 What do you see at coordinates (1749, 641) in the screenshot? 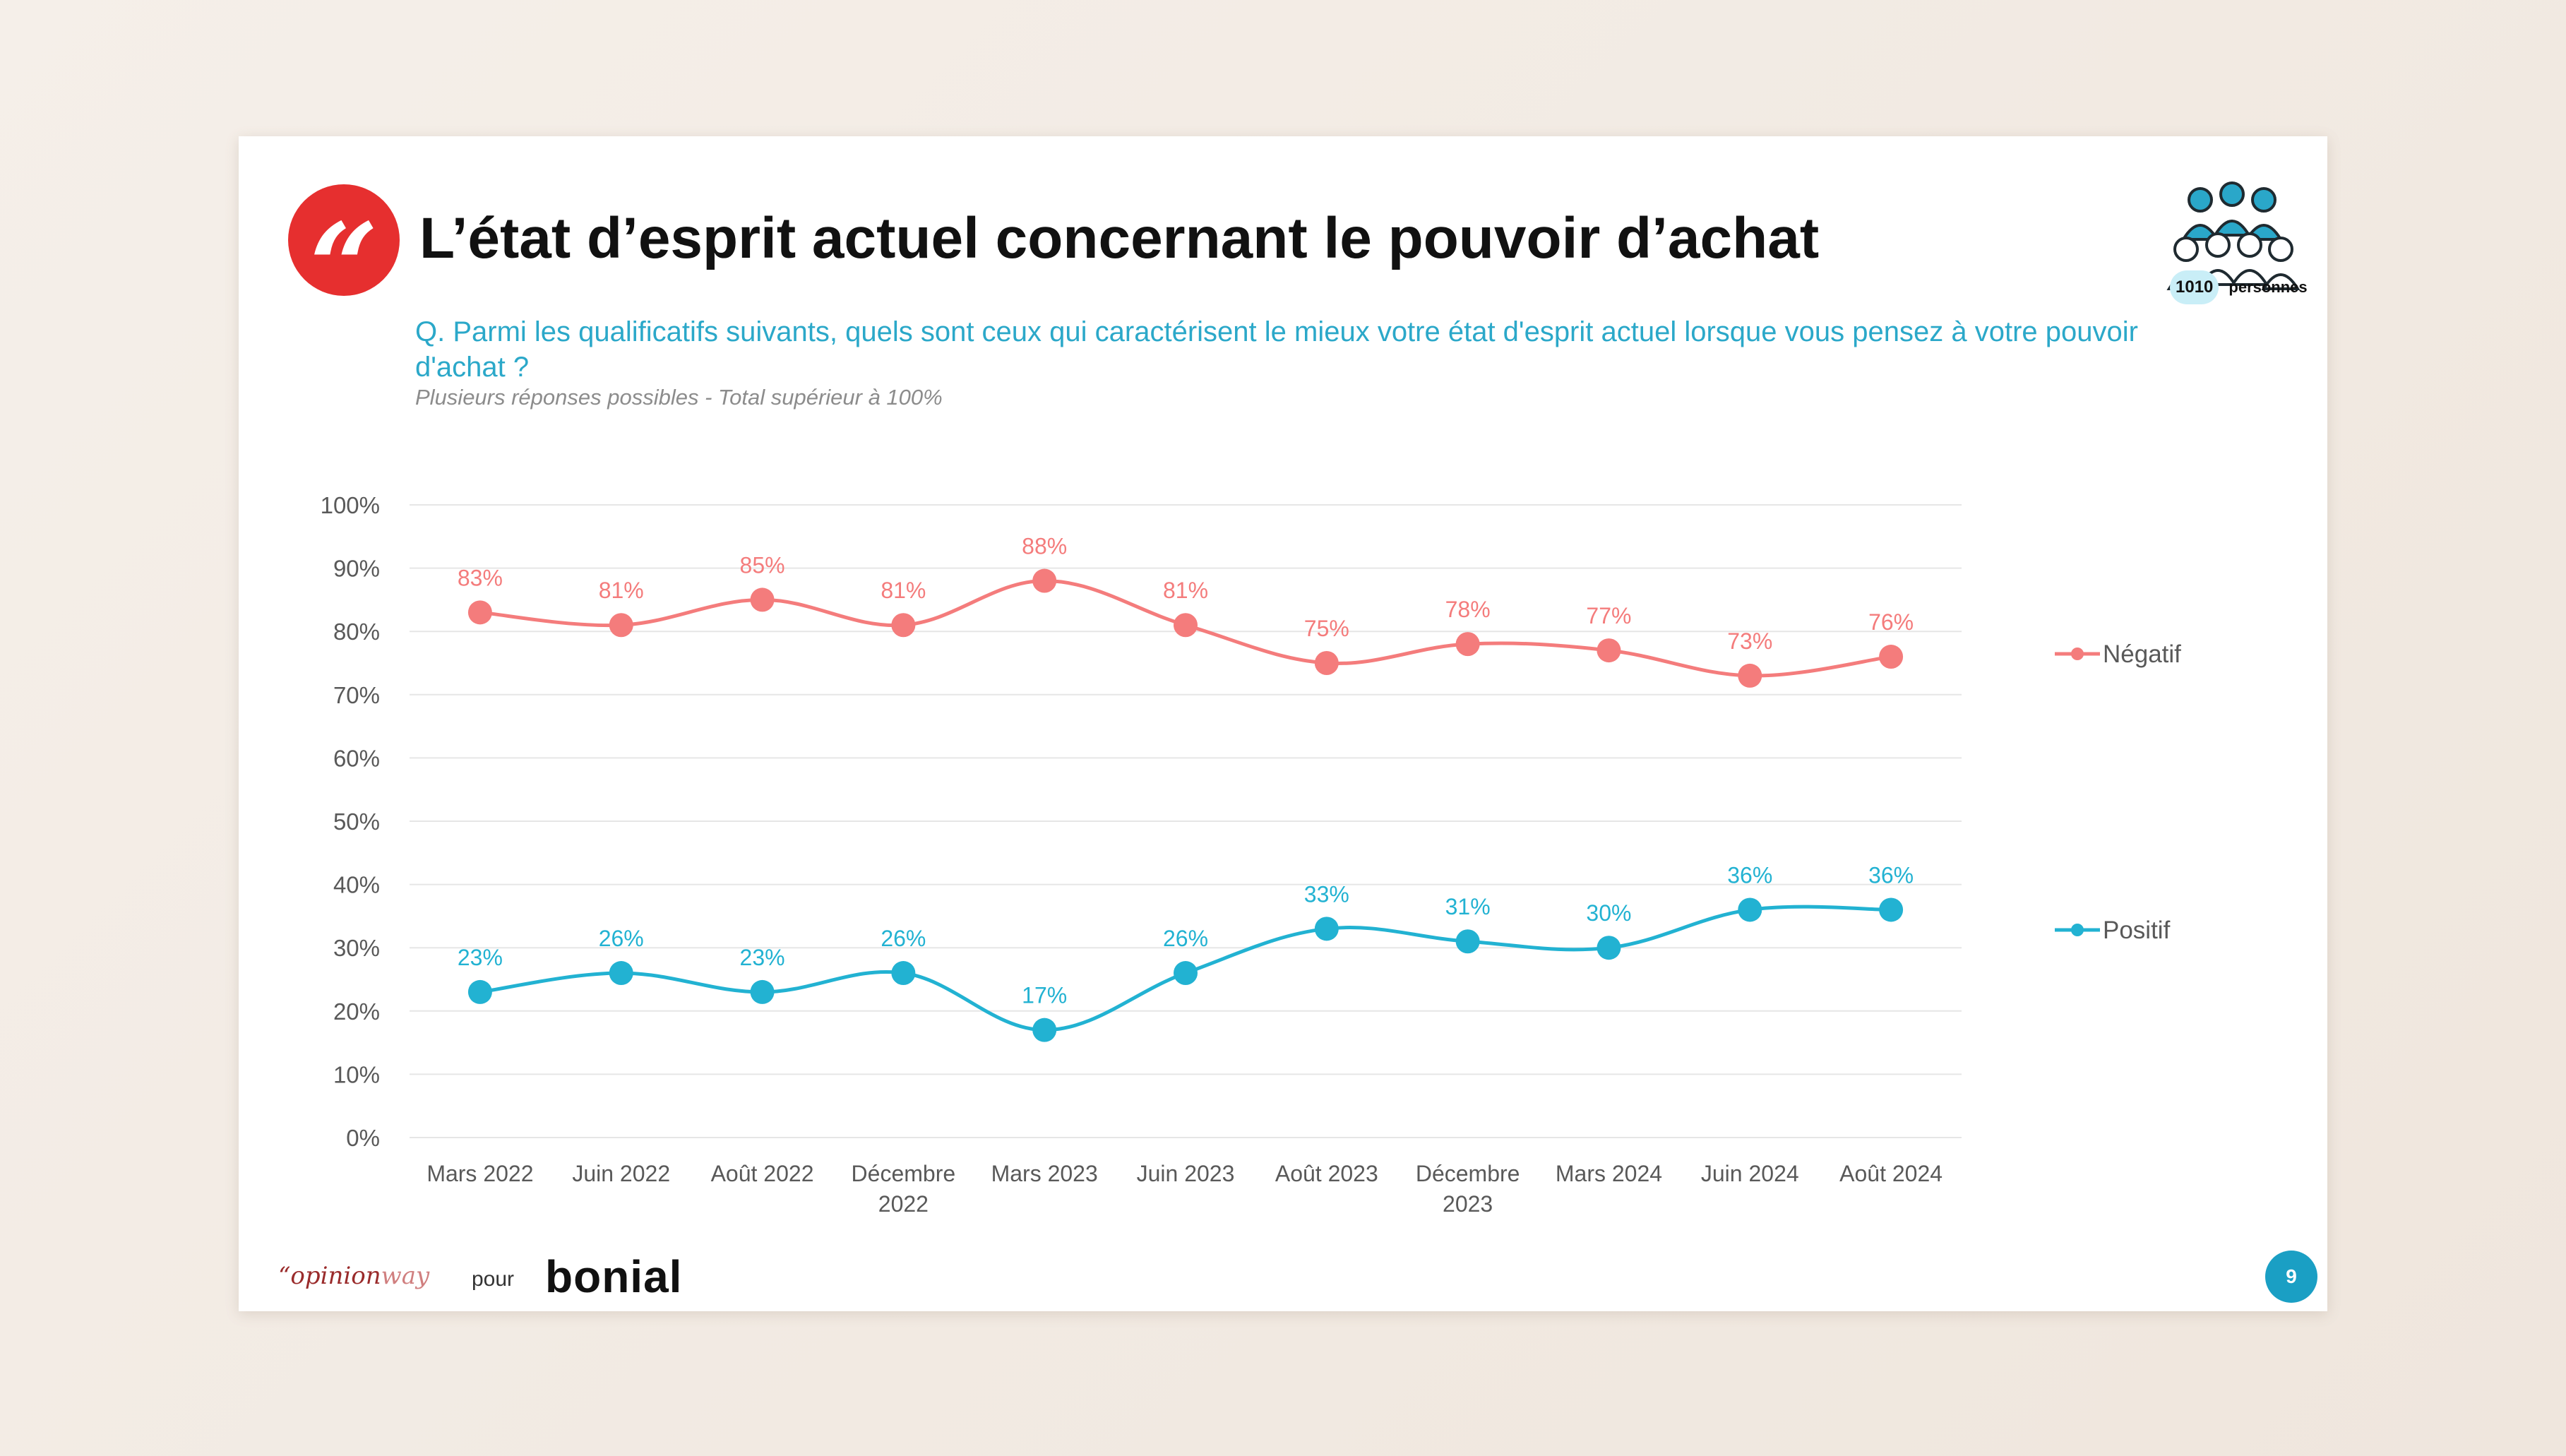
I see `data-label: 73%` at bounding box center [1749, 641].